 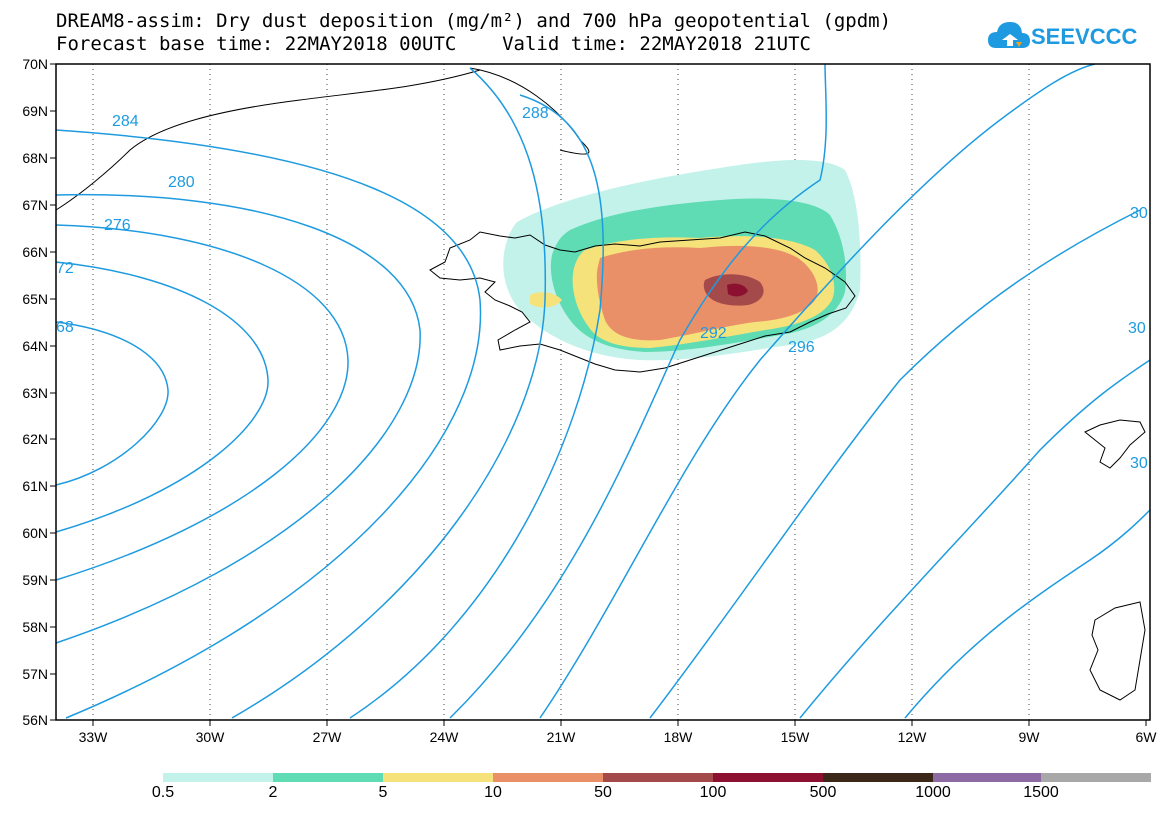 I want to click on lon-label-9w: 9W, so click(x=1029, y=737).